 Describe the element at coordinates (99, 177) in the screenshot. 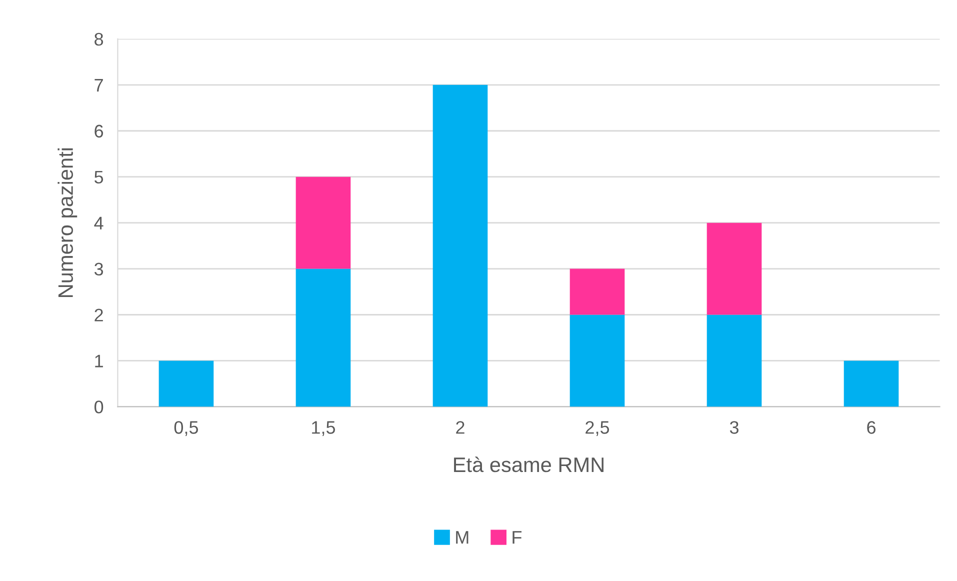

I see `y-tick-label: 5` at that location.